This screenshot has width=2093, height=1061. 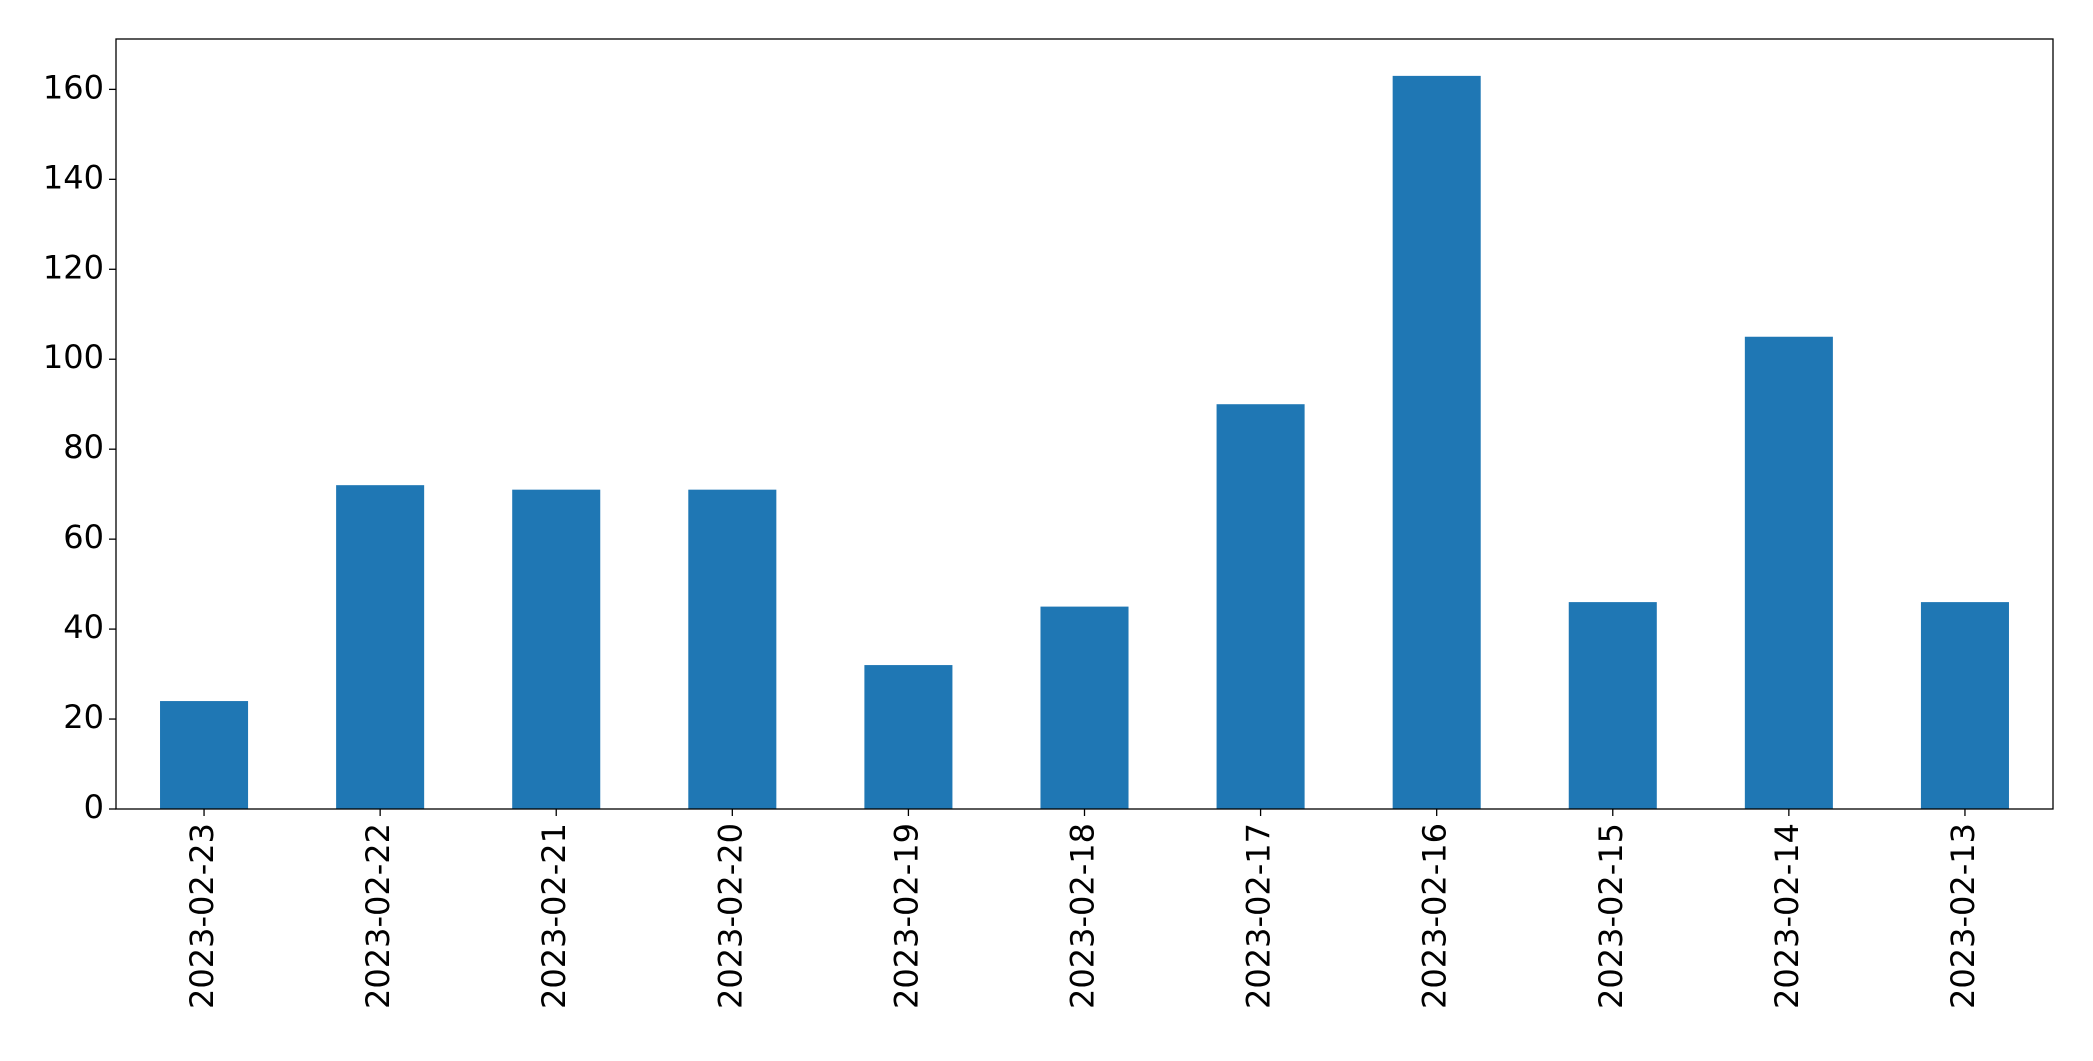 What do you see at coordinates (378, 916) in the screenshot?
I see `x-tick-label: 2023-02-22` at bounding box center [378, 916].